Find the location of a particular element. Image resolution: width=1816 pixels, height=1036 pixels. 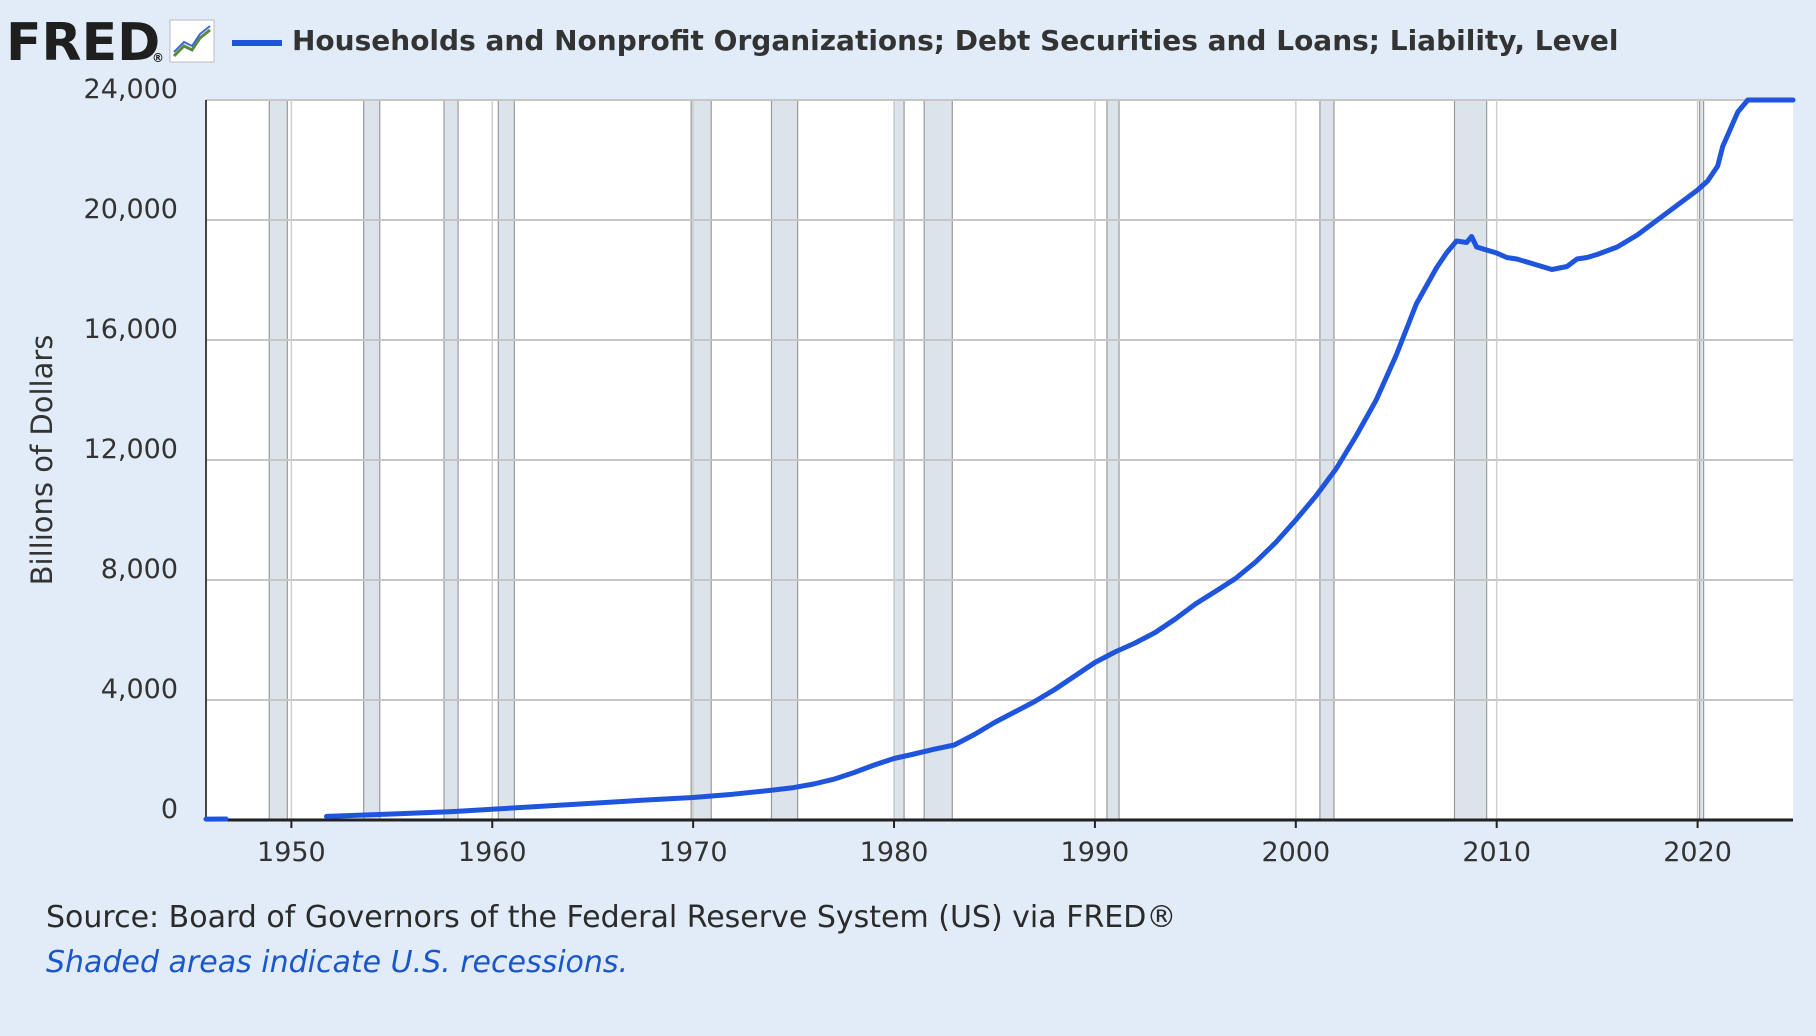

x-tick-label: 1970 is located at coordinates (693, 852).